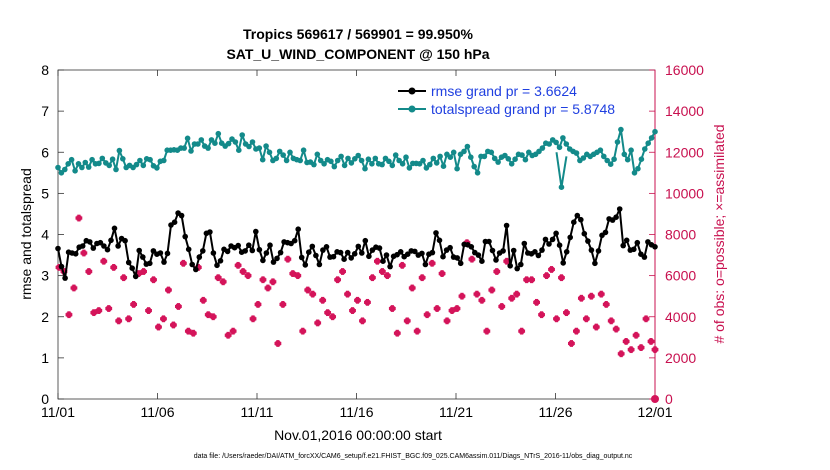 The height and width of the screenshot is (470, 830). What do you see at coordinates (564, 172) in the screenshot?
I see `totalspread-dip-line` at bounding box center [564, 172].